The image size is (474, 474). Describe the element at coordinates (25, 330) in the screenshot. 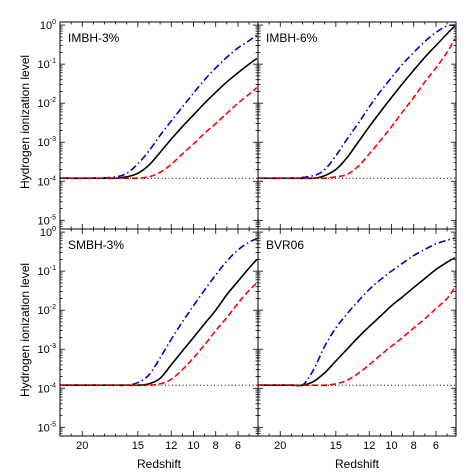

I see `y-axis-title-bottom: Hydrogen ionization level` at that location.